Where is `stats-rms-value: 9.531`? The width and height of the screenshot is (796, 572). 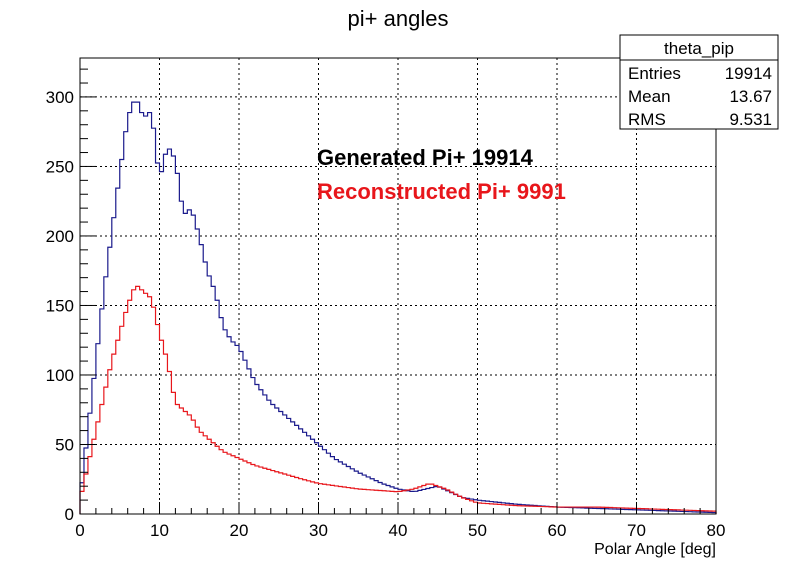 stats-rms-value: 9.531 is located at coordinates (750, 119).